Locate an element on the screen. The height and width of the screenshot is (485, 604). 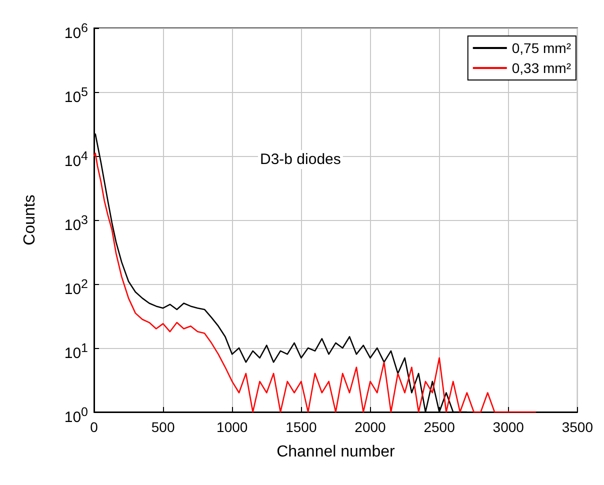
y-tick-label: 10$^{1}$ is located at coordinates (76, 352).